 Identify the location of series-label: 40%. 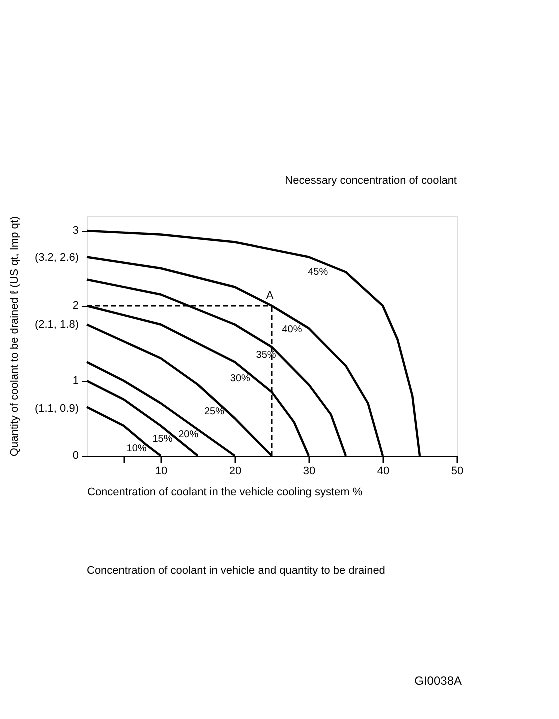
(292, 330).